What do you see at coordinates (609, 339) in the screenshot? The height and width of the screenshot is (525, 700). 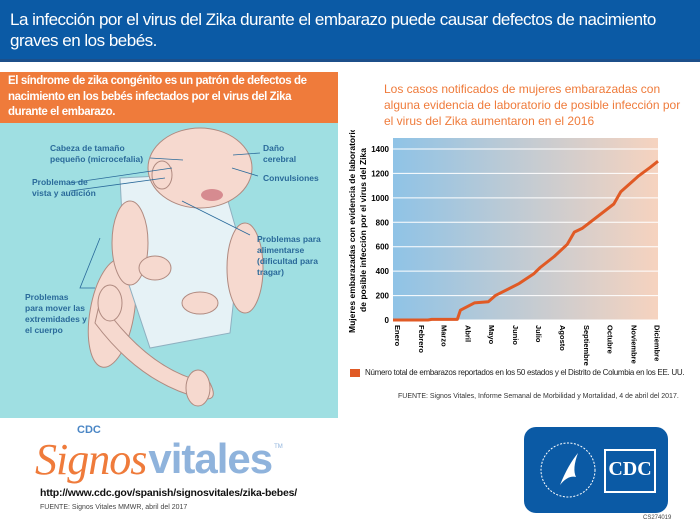 I see `x-tick-label: Octubre` at bounding box center [609, 339].